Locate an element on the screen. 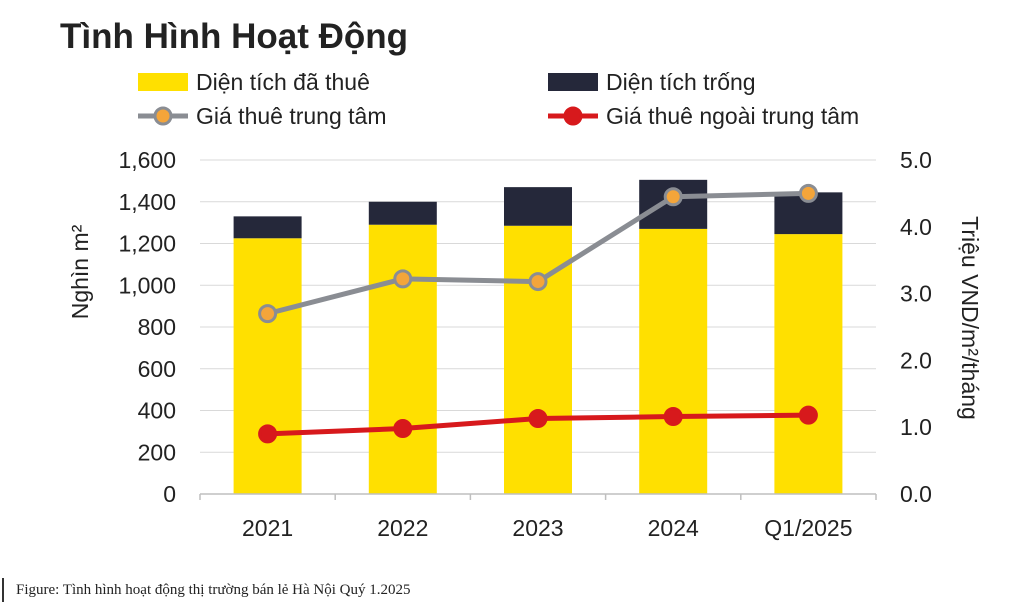 Image resolution: width=1036 pixels, height=609 pixels. legend-label: Diện tích trống is located at coordinates (681, 82).